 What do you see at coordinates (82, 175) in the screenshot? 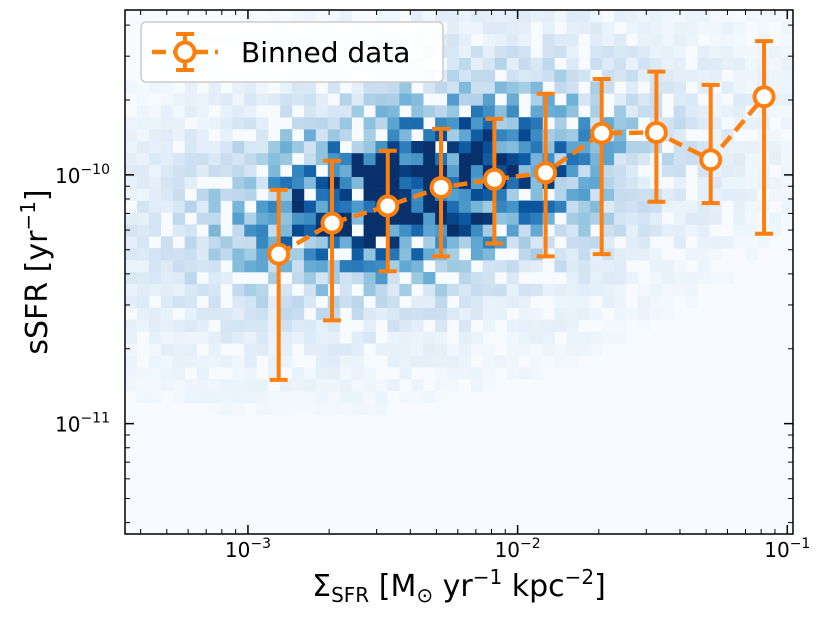
I see `y-tick-label: 10−10` at bounding box center [82, 175].